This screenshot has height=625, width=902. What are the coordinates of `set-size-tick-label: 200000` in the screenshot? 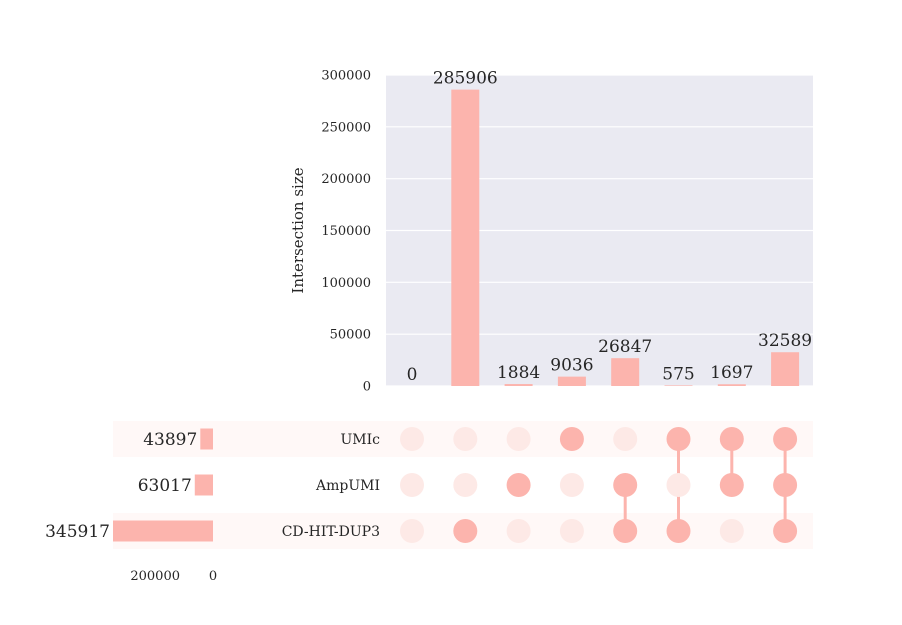 It's located at (155, 576).